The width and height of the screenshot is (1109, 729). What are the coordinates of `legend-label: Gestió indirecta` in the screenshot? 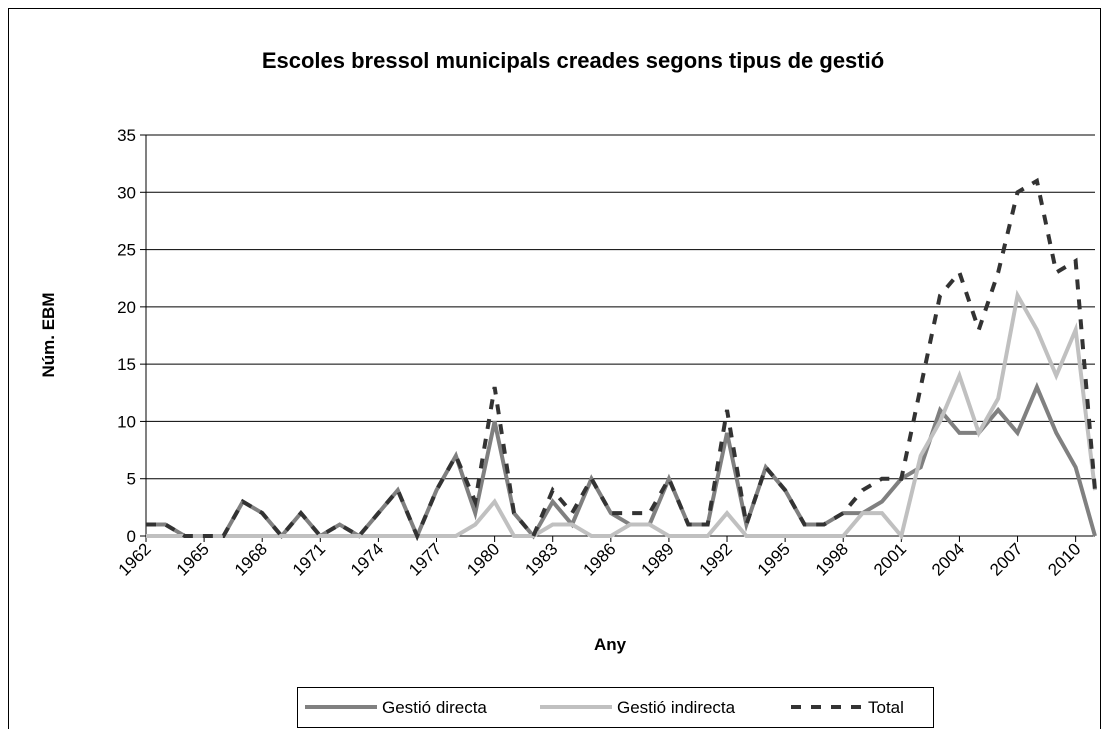 It's located at (676, 707).